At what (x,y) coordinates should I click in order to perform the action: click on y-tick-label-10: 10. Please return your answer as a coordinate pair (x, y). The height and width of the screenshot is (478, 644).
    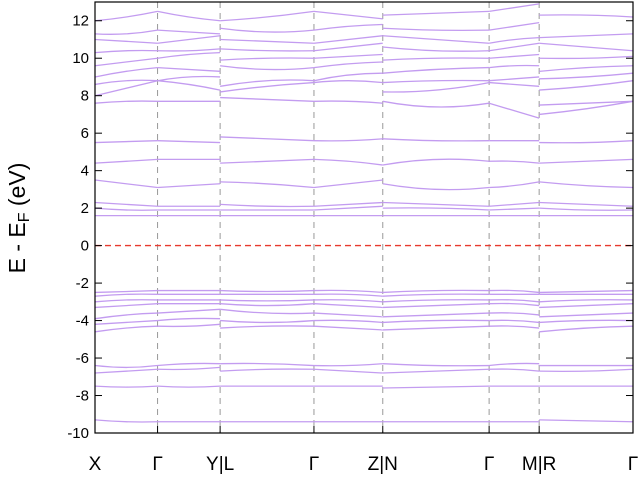
    Looking at the image, I should click on (80, 58).